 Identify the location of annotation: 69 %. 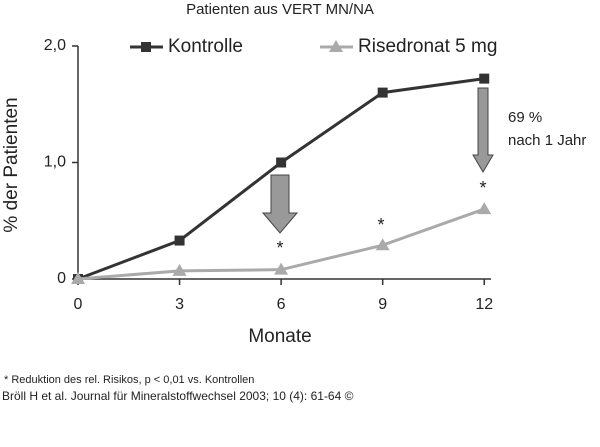
(525, 117).